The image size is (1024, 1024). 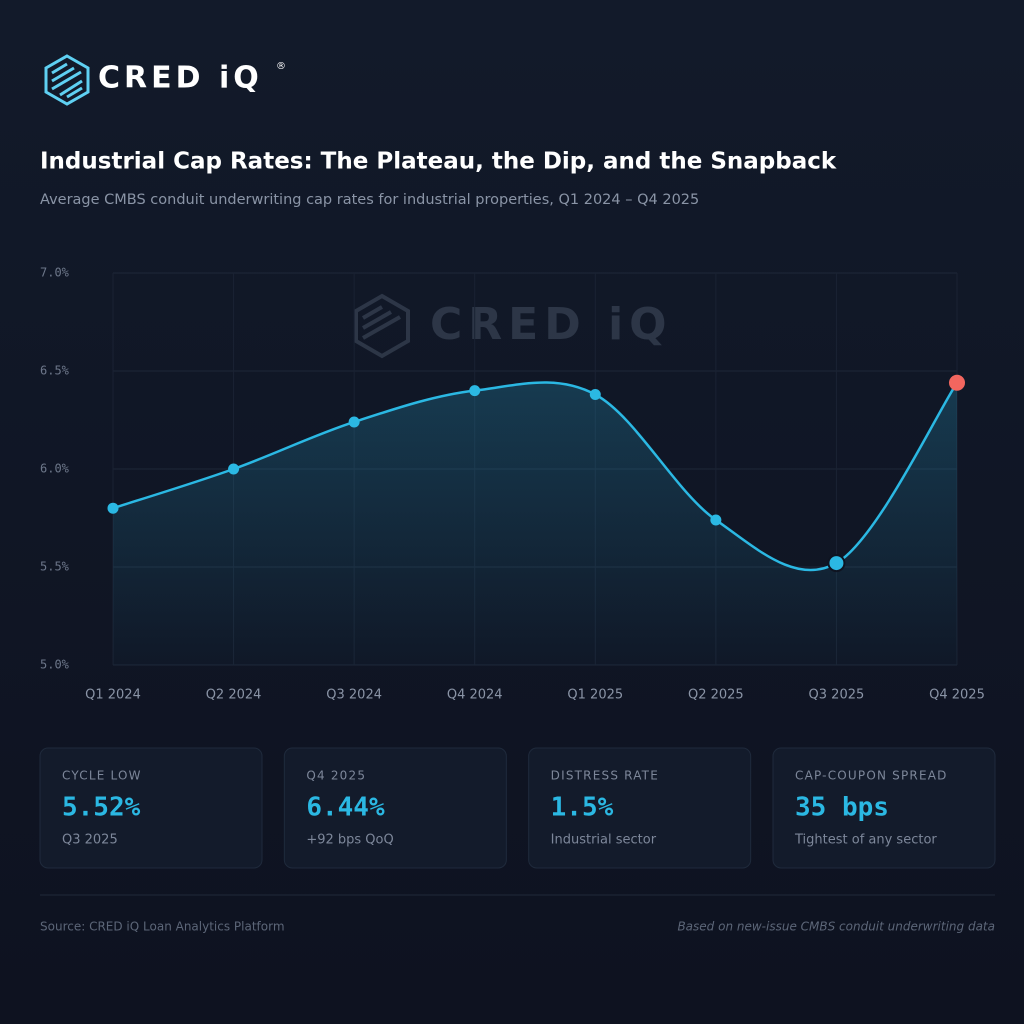 What do you see at coordinates (716, 695) in the screenshot?
I see `x-tick-label: Q2 2025` at bounding box center [716, 695].